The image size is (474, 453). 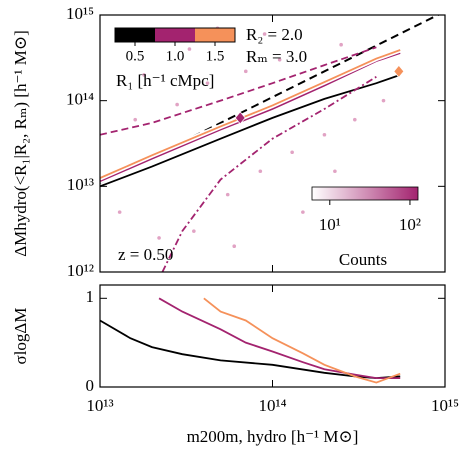 What do you see at coordinates (330, 224) in the screenshot?
I see `colorbar-tick-label: 10¹` at bounding box center [330, 224].